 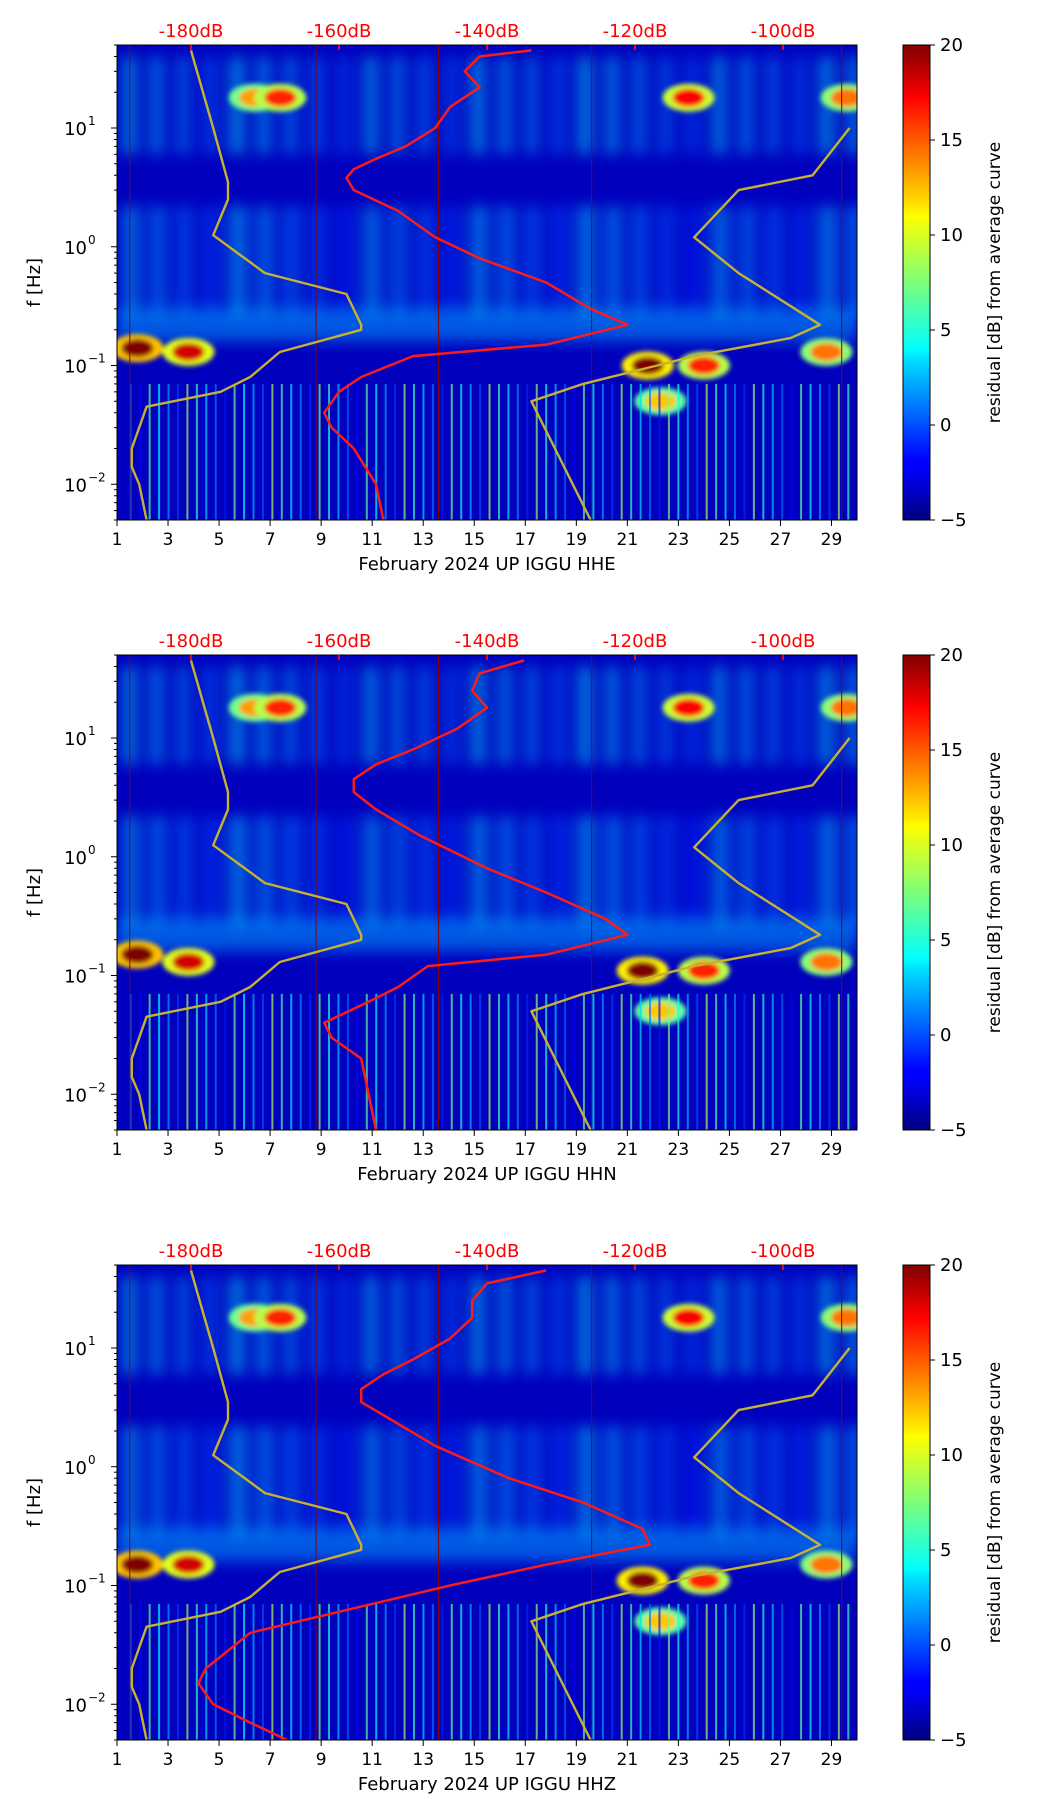 What do you see at coordinates (117, 1150) in the screenshot?
I see `x-tick-label: 1` at bounding box center [117, 1150].